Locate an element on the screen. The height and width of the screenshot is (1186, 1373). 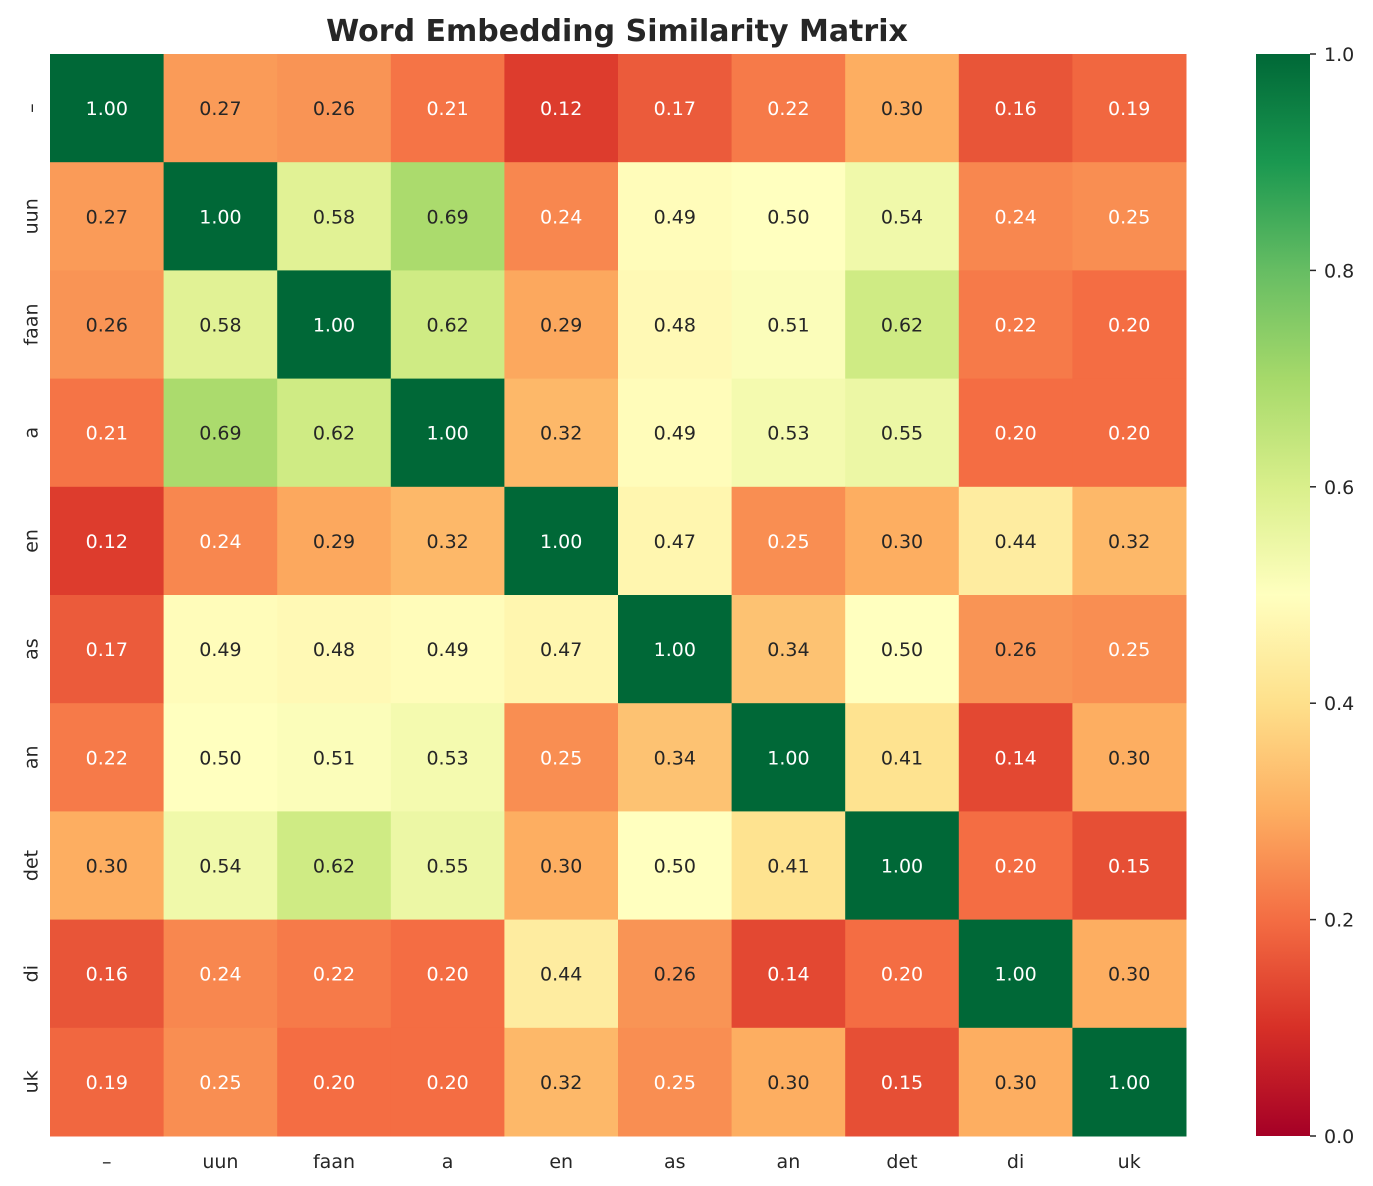
cell-annotation: 0.16 is located at coordinates (1015, 109).